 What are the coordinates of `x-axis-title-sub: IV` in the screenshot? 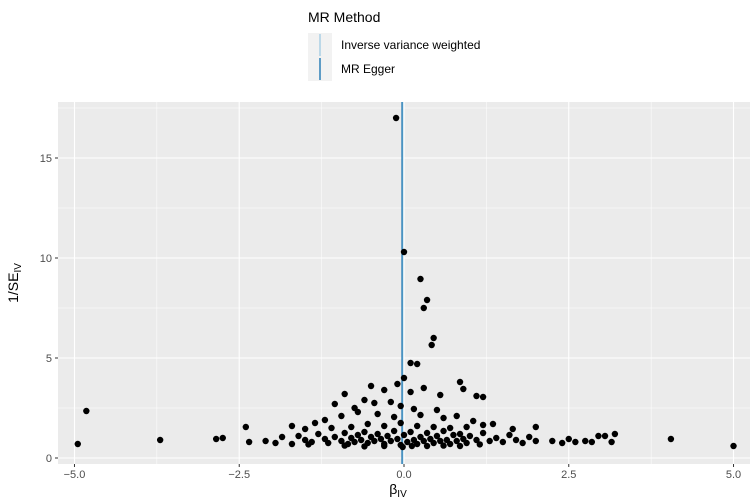 It's located at (402, 494).